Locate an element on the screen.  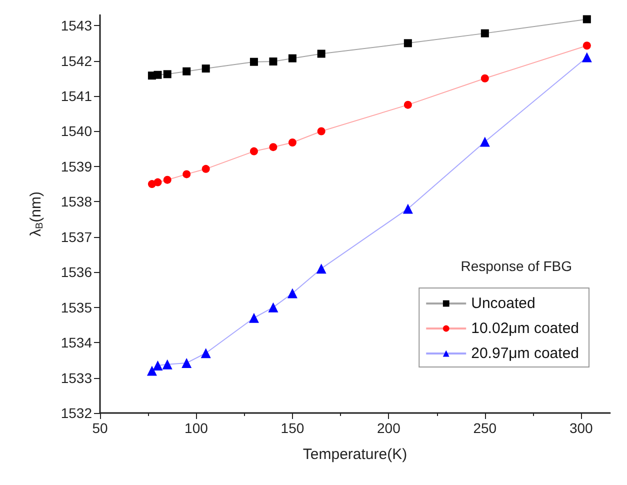
x-tick-label: 50 is located at coordinates (100, 428).